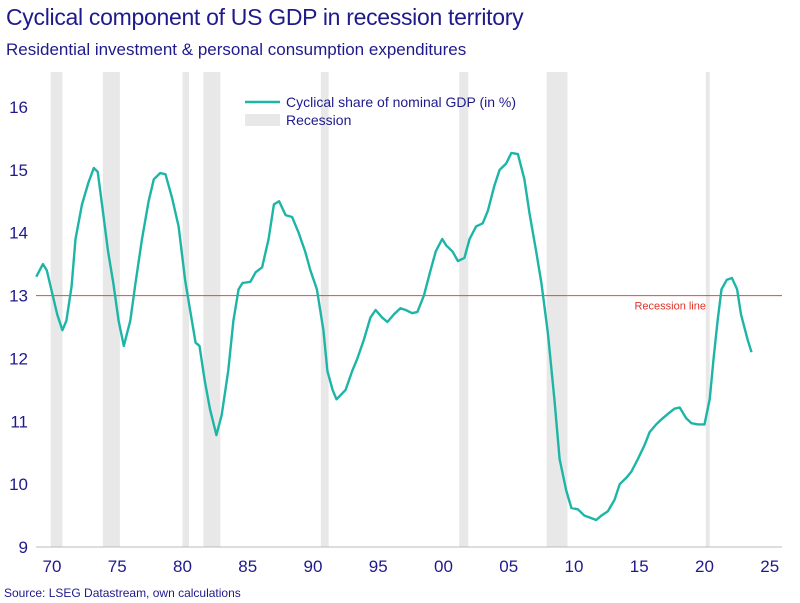 Image resolution: width=800 pixels, height=603 pixels. What do you see at coordinates (318, 120) in the screenshot?
I see `legend-label-recession: Recession` at bounding box center [318, 120].